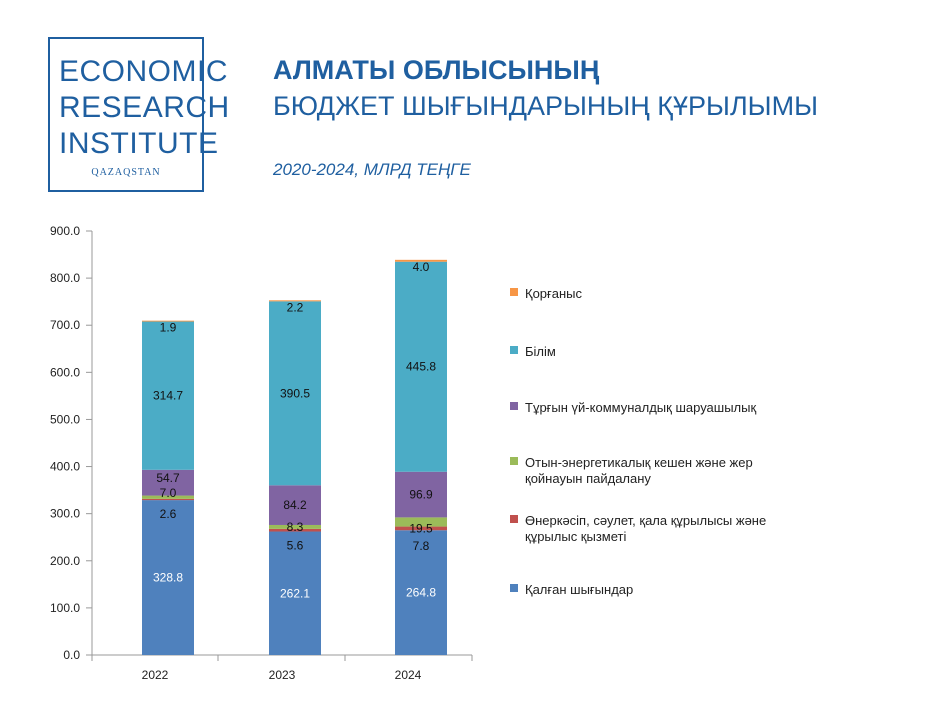  I want to click on data-label-industry: 2.6, so click(168, 514).